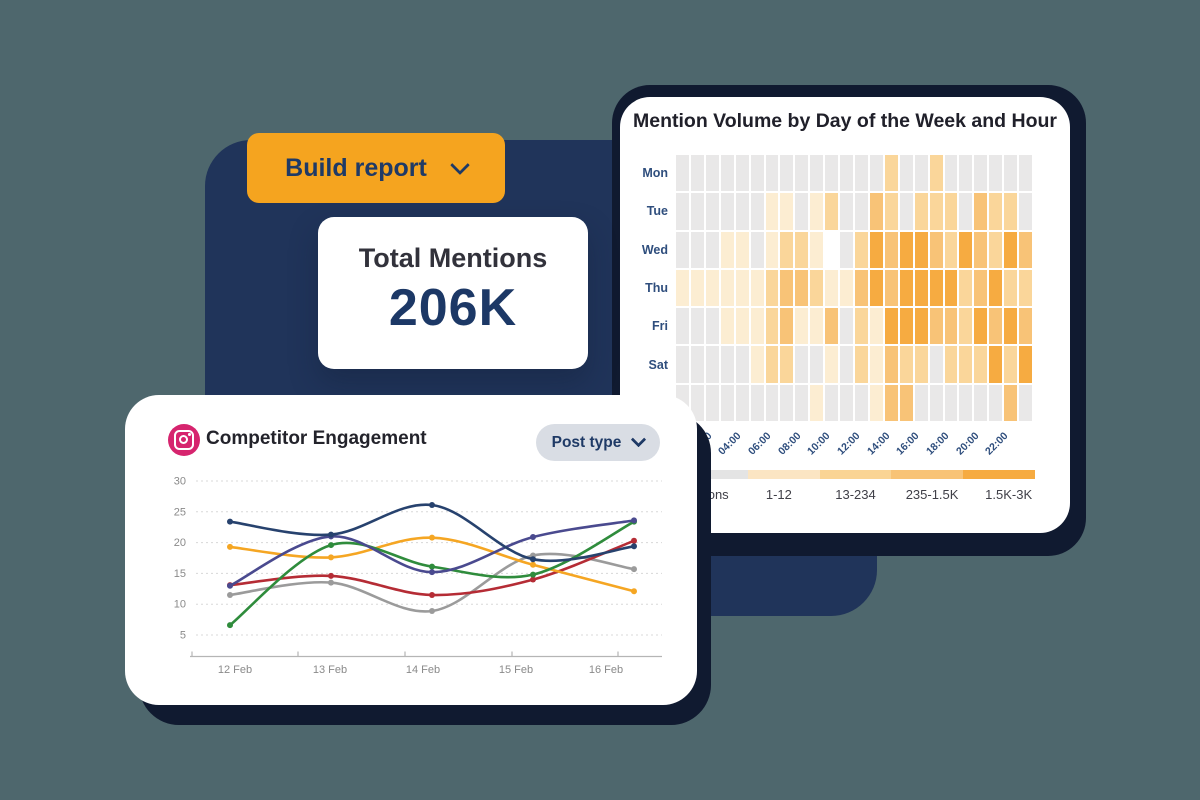 This screenshot has height=800, width=1200. I want to click on build-report-button: Build report, so click(376, 168).